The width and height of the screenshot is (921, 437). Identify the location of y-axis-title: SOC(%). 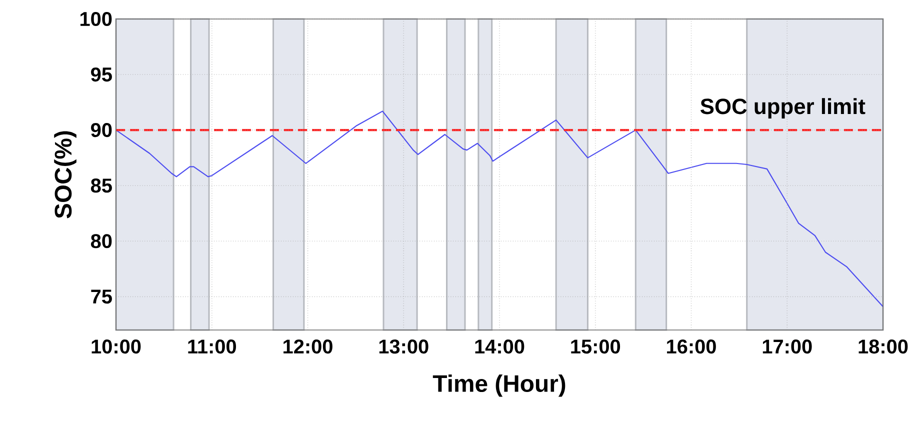
(65, 174).